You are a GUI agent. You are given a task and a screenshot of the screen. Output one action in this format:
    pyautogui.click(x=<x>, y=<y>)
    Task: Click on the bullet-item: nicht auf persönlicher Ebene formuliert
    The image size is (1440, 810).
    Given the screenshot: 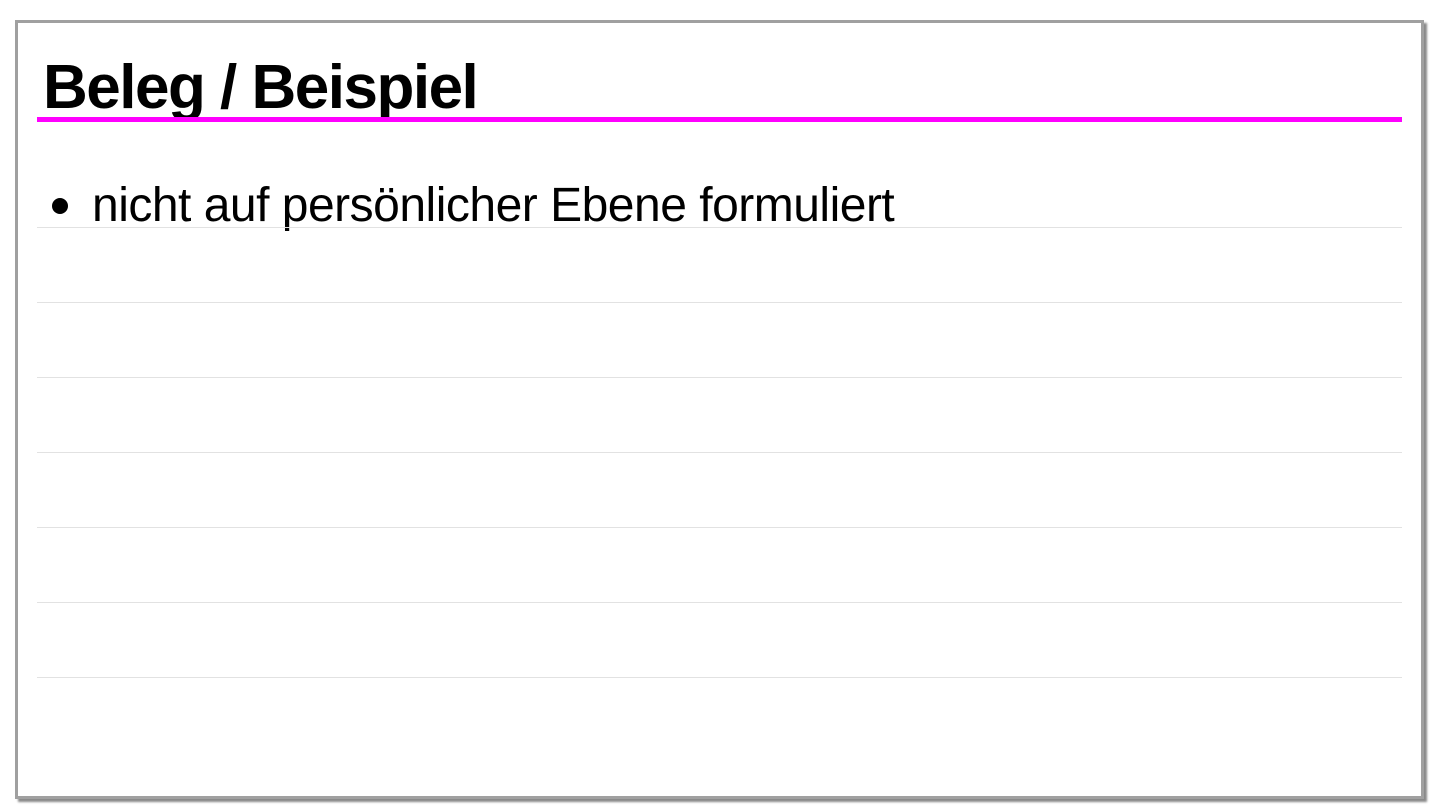 What is the action you would take?
    pyautogui.click(x=473, y=206)
    